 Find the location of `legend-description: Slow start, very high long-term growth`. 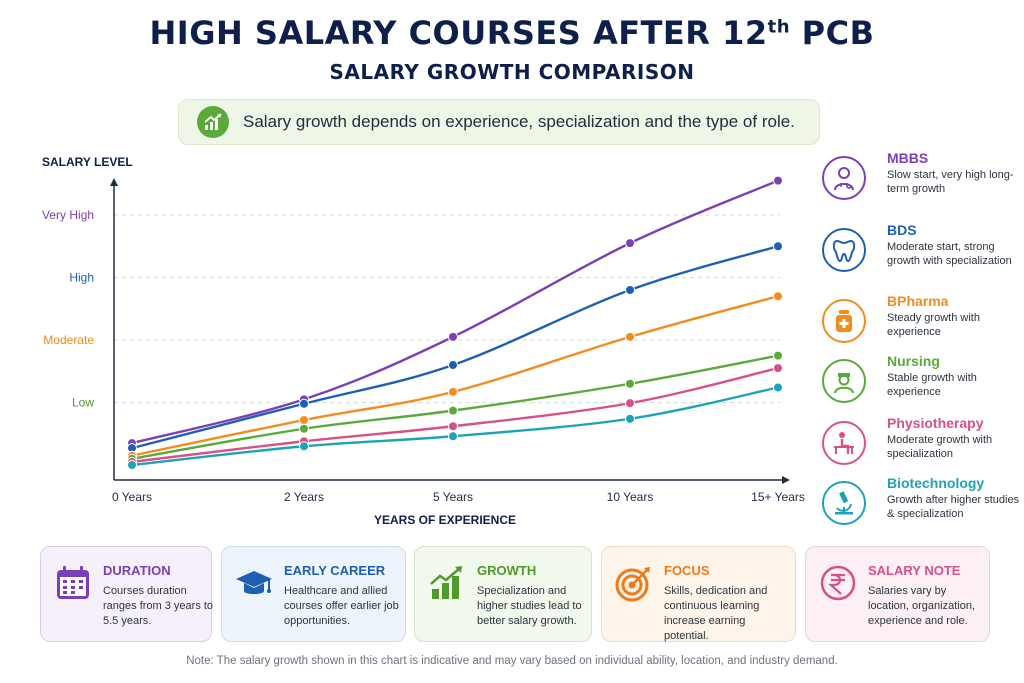

legend-description: Slow start, very high long-term growth is located at coordinates (950, 182).